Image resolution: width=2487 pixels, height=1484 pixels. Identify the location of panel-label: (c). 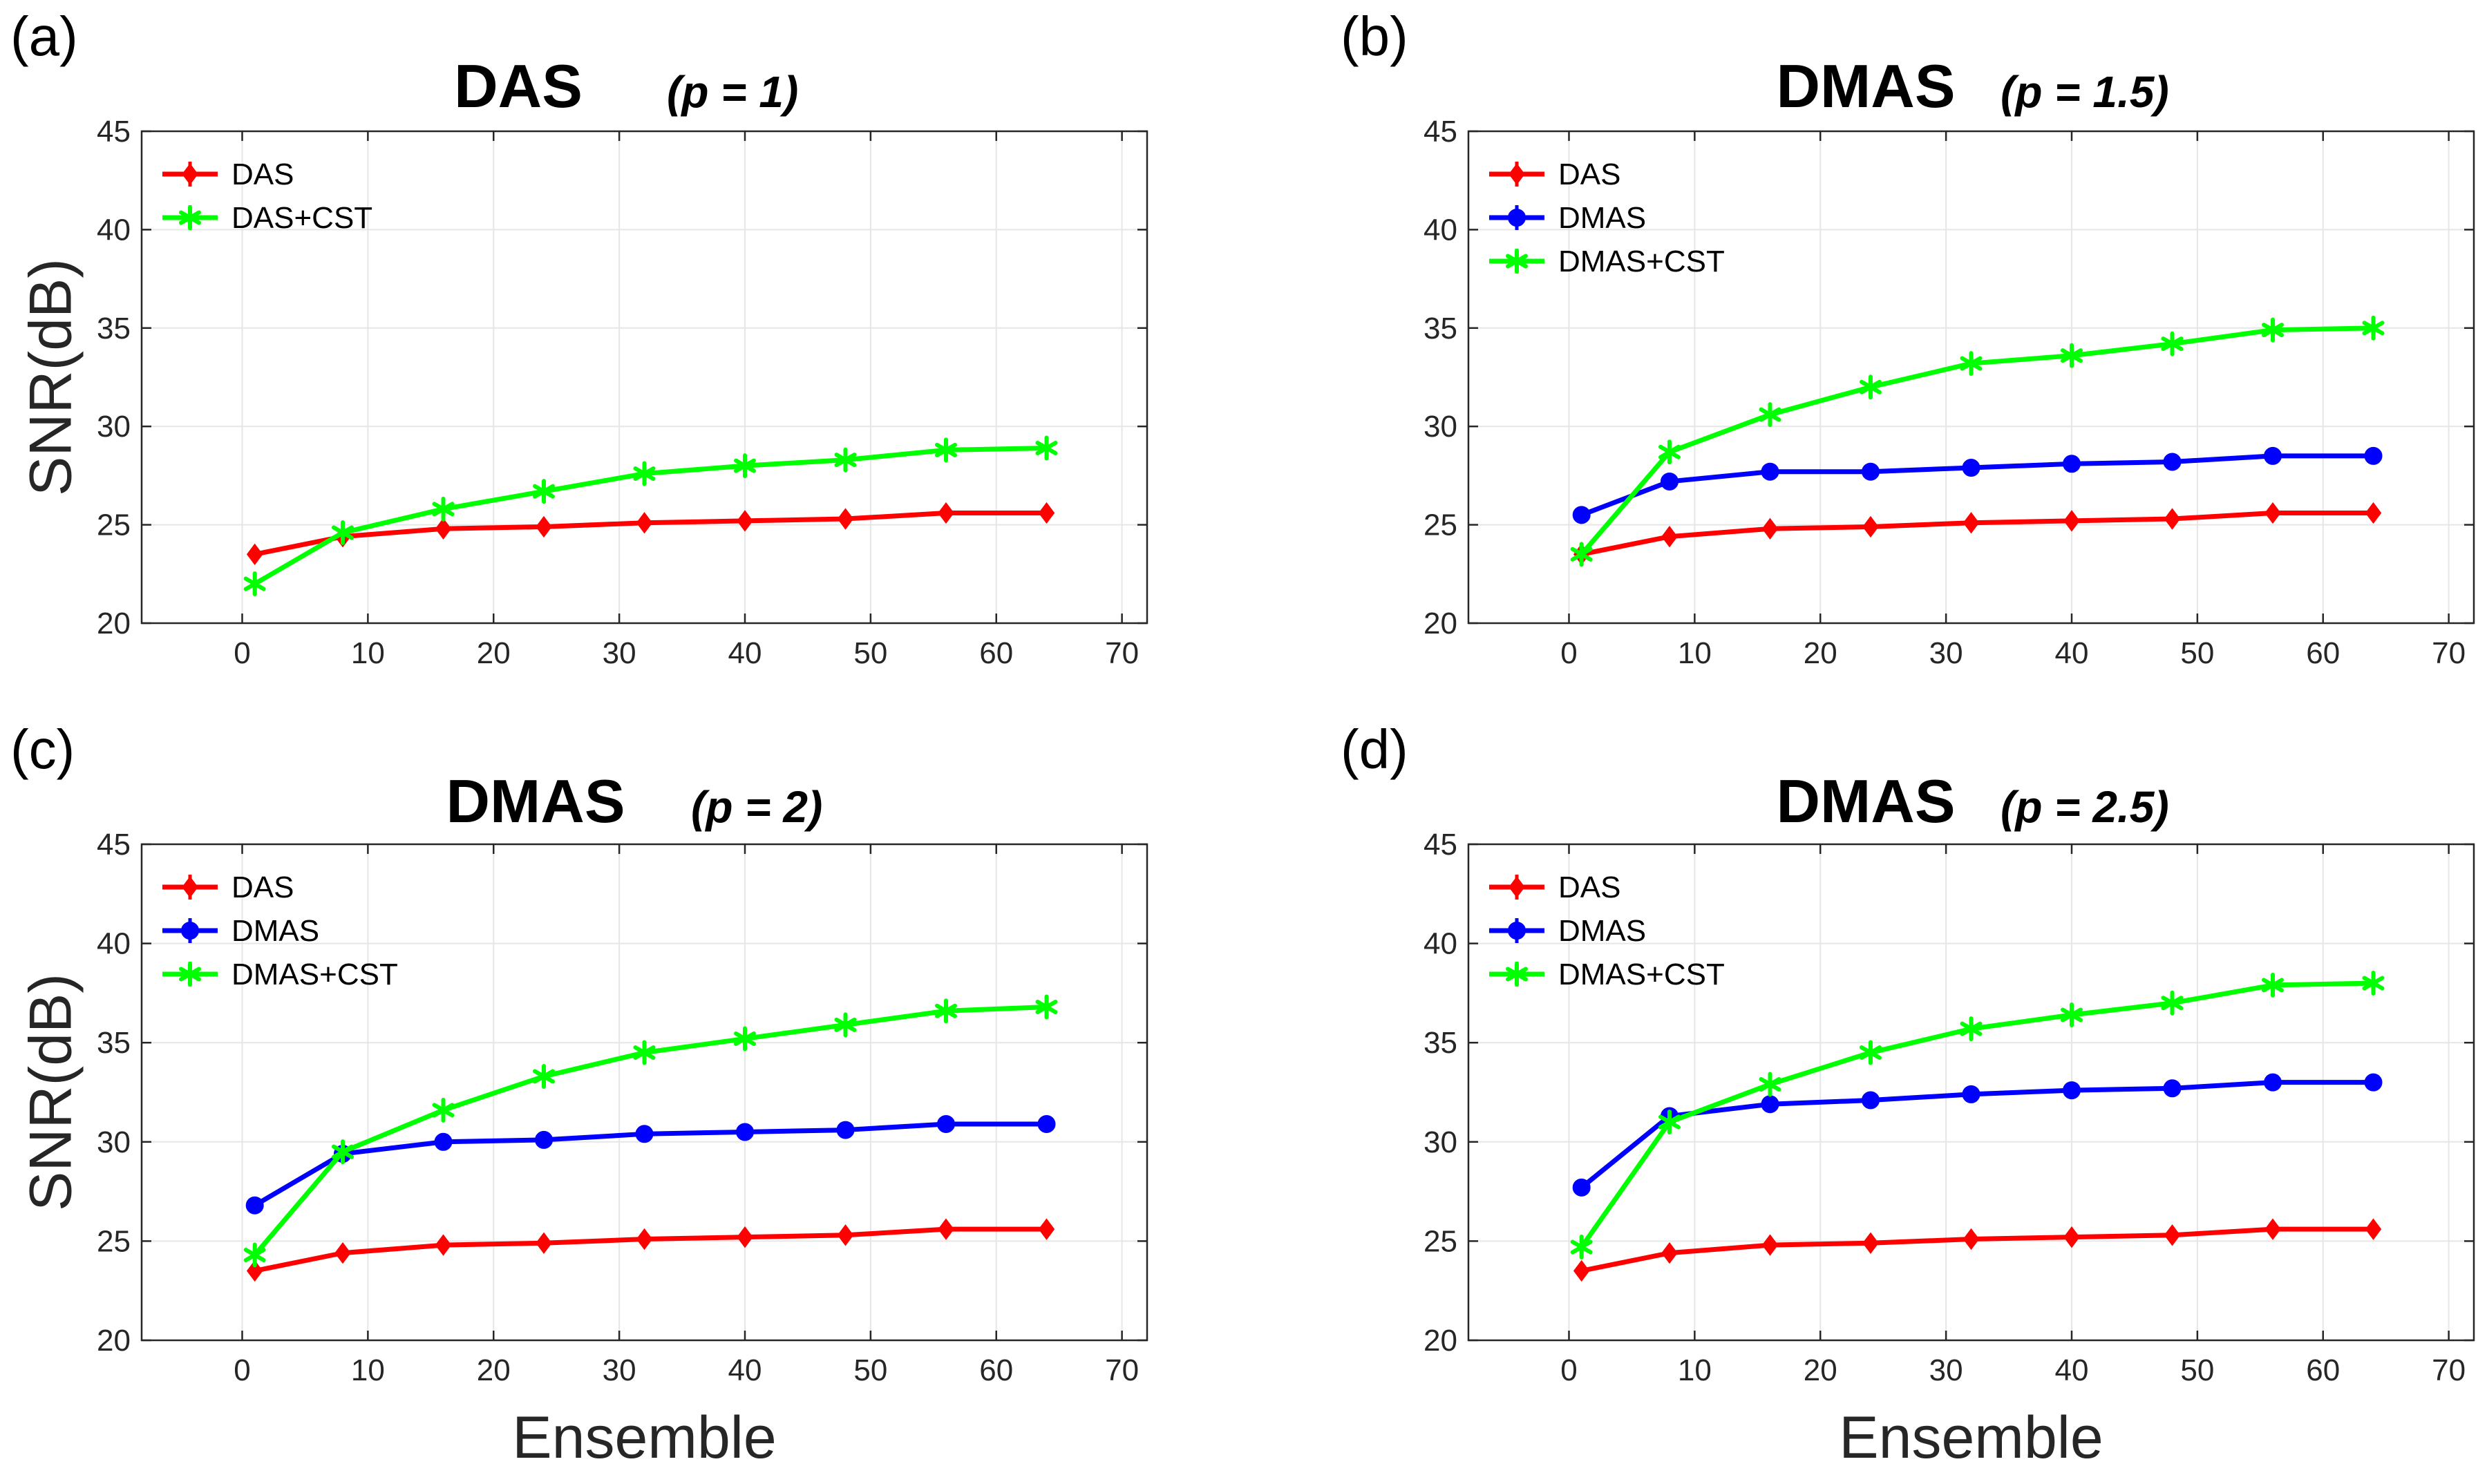
(42, 749).